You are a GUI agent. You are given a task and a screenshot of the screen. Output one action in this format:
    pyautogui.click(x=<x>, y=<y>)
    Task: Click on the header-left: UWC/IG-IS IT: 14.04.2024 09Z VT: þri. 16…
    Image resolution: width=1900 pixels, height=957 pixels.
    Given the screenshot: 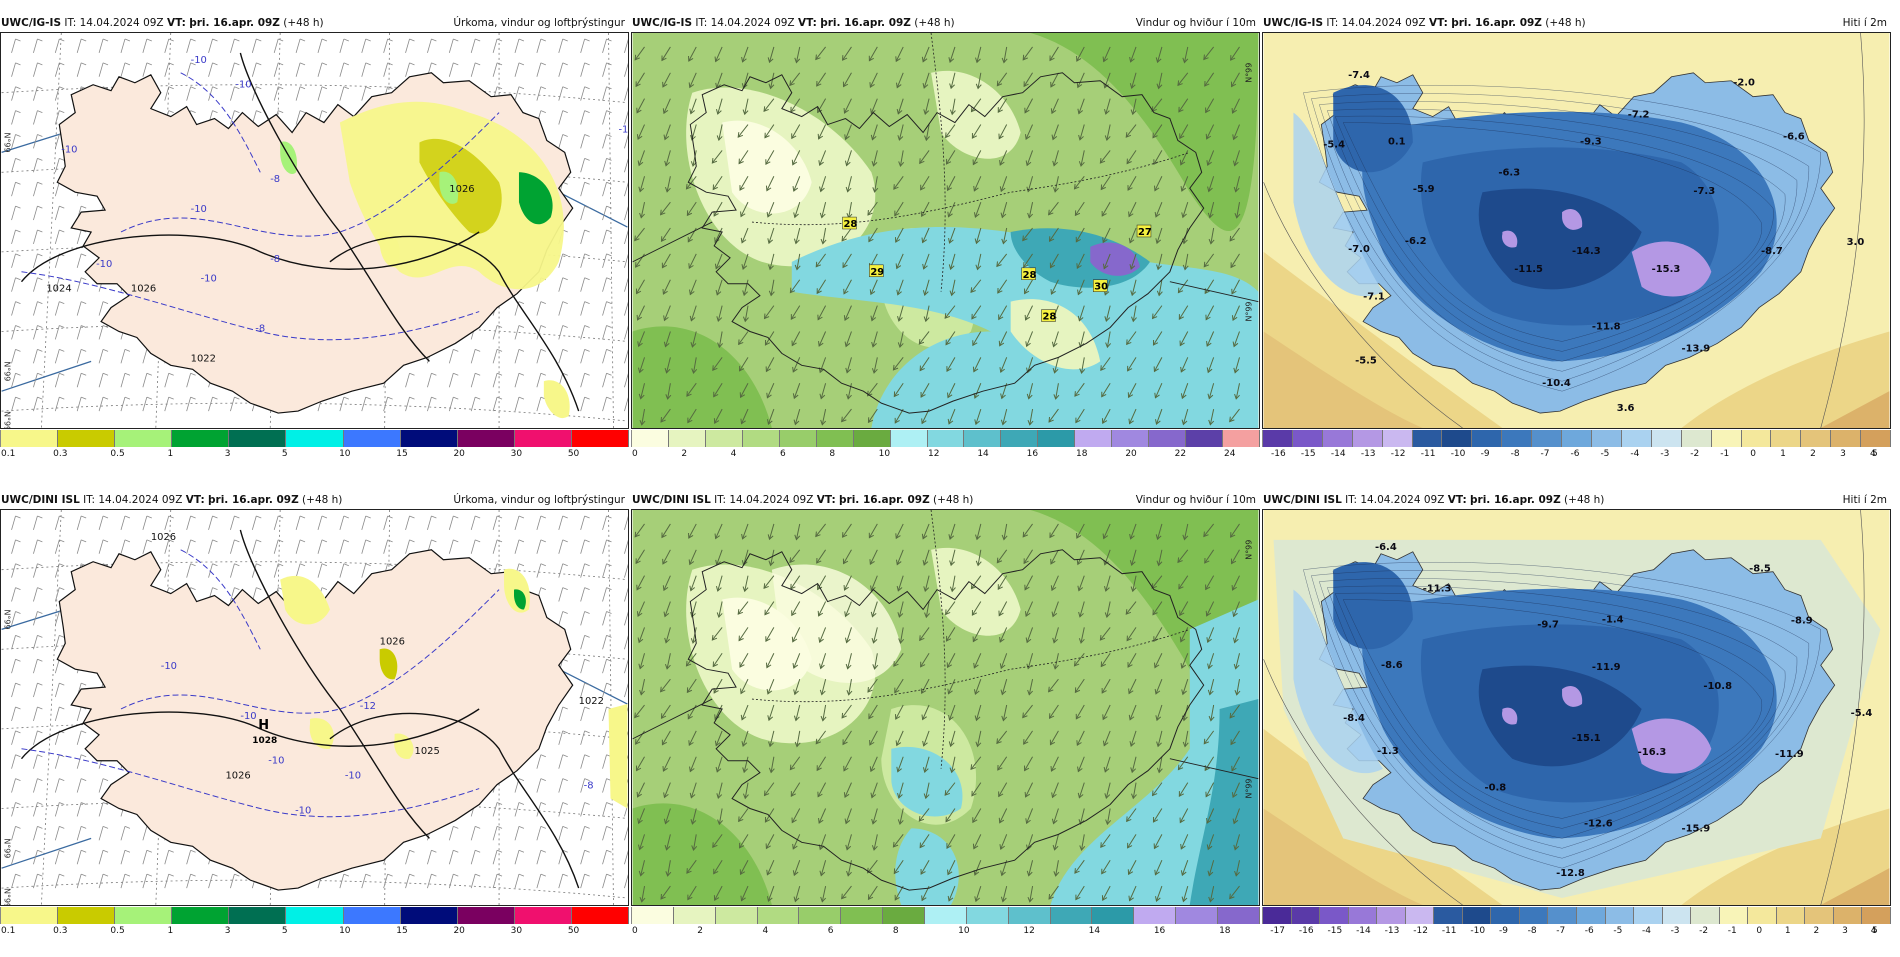 What is the action you would take?
    pyautogui.click(x=1424, y=23)
    